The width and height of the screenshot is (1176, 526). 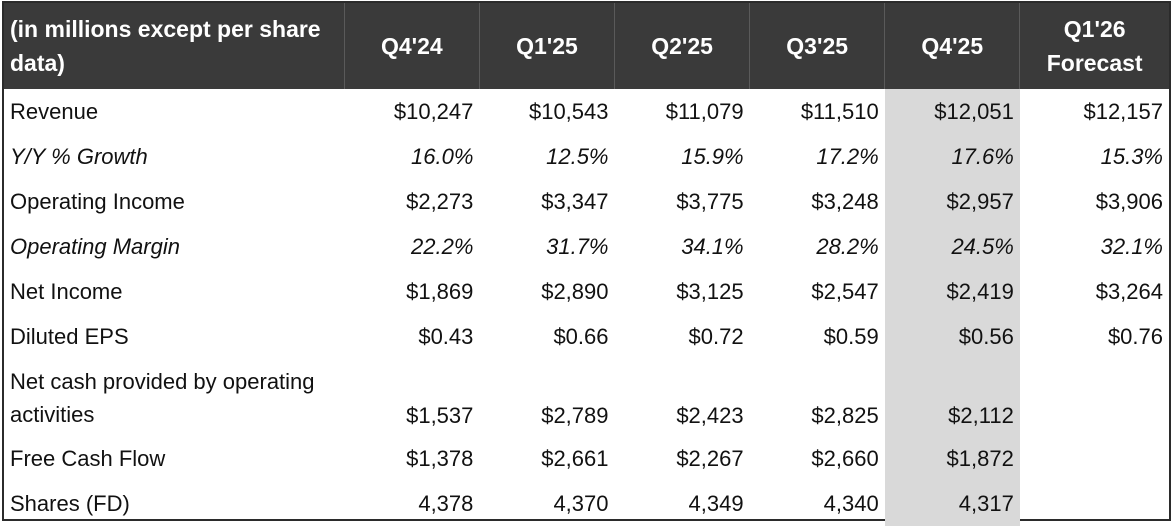 What do you see at coordinates (547, 46) in the screenshot?
I see `column-header-q1-25: Q1'25` at bounding box center [547, 46].